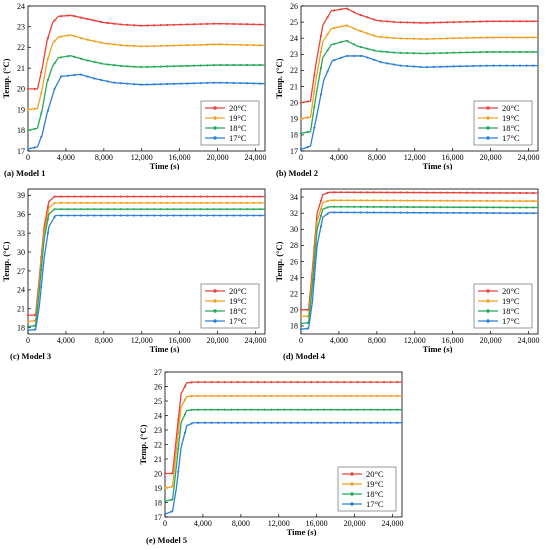 The width and height of the screenshot is (546, 550). What do you see at coordinates (21, 195) in the screenshot?
I see `y-tick-label: 39` at bounding box center [21, 195].